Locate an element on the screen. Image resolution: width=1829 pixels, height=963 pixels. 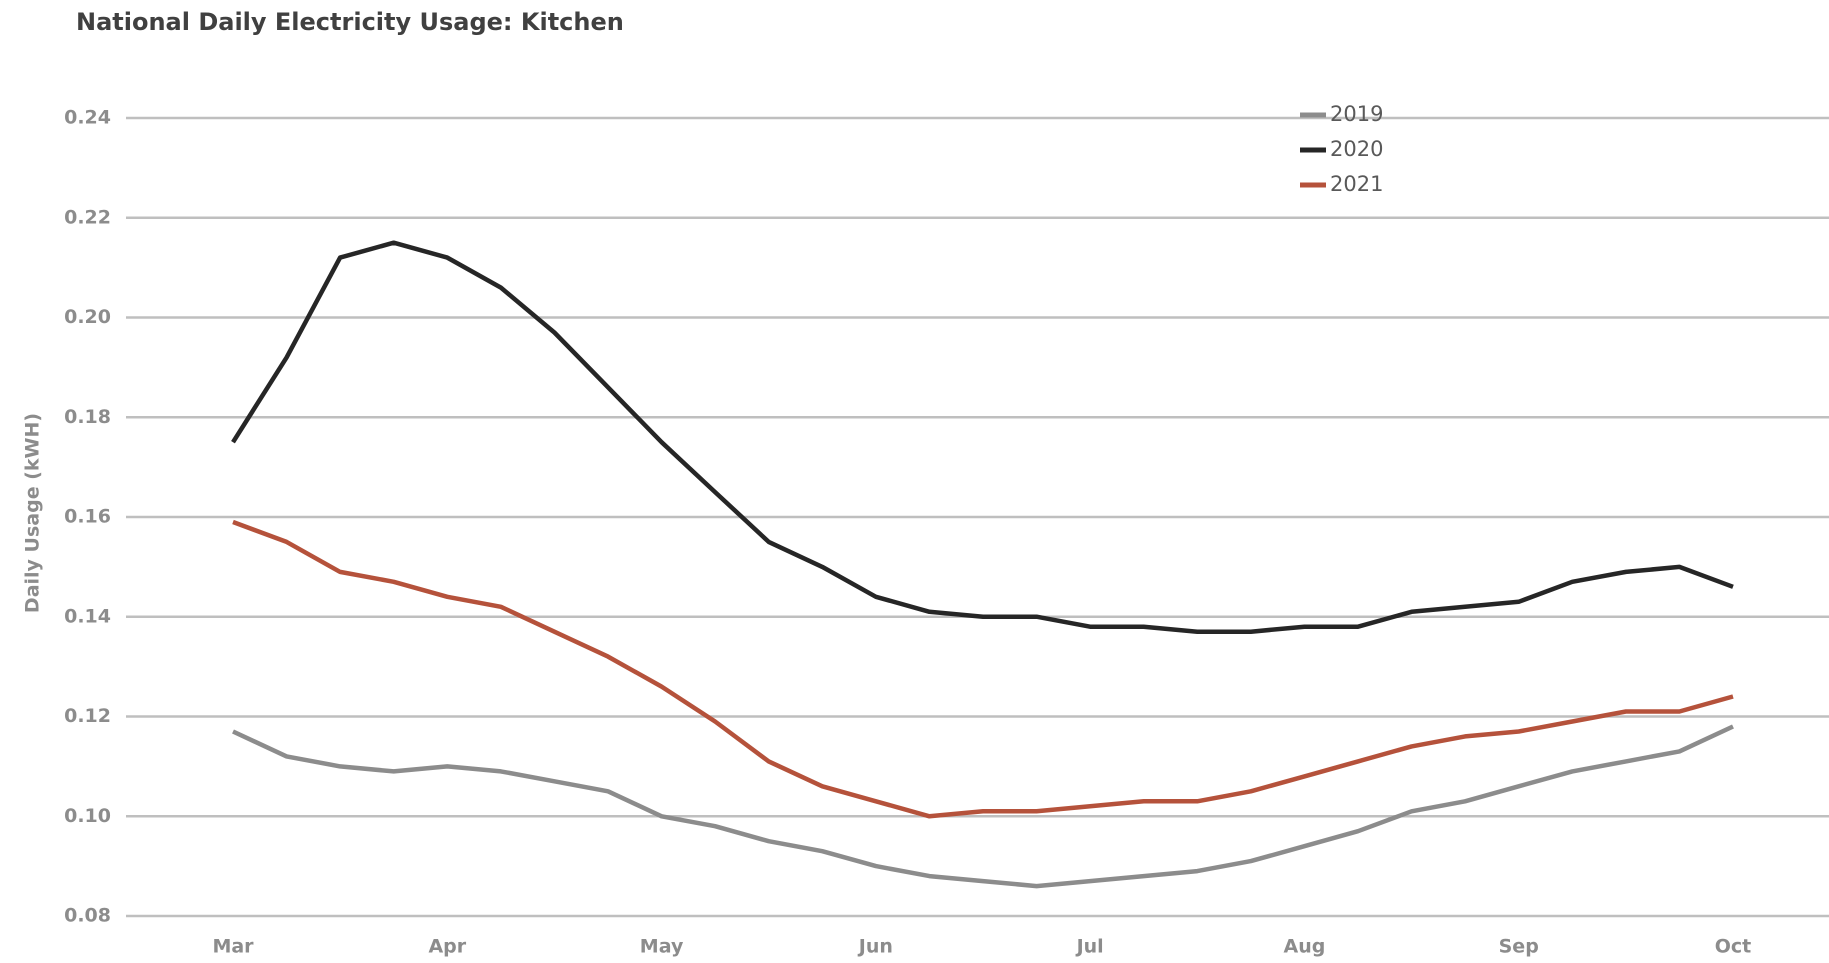
y-tick-label: 0.16 is located at coordinates (87, 517).